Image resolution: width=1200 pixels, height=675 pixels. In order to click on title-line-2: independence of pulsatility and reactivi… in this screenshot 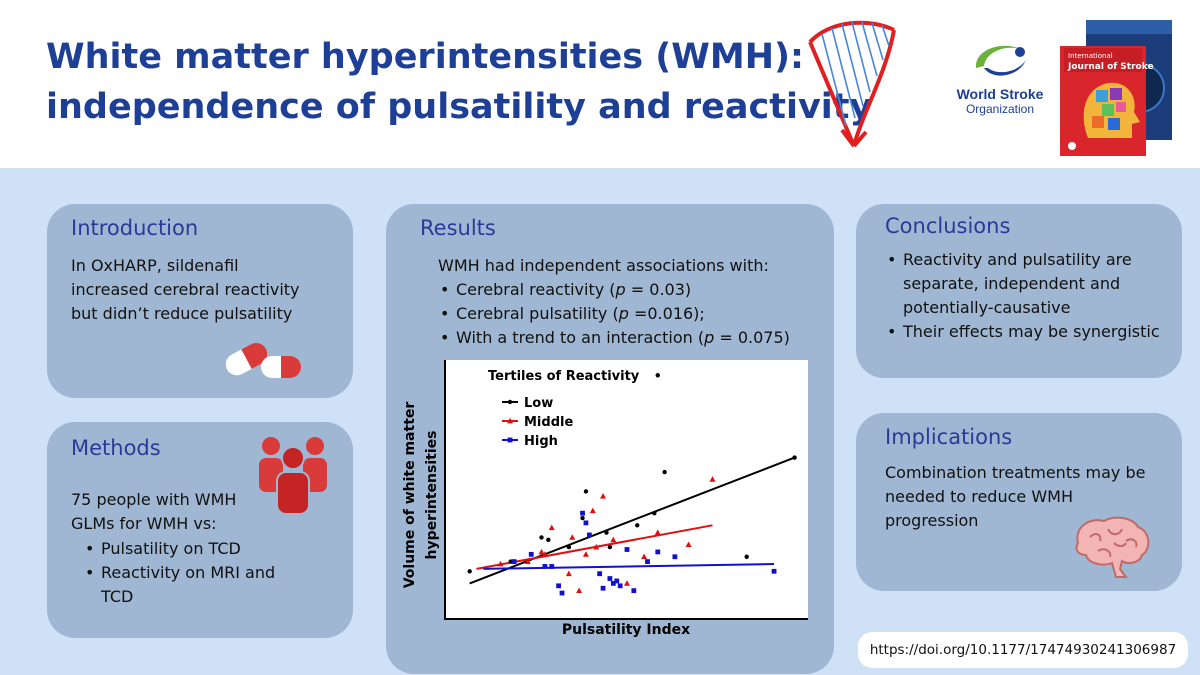, I will do `click(459, 107)`.